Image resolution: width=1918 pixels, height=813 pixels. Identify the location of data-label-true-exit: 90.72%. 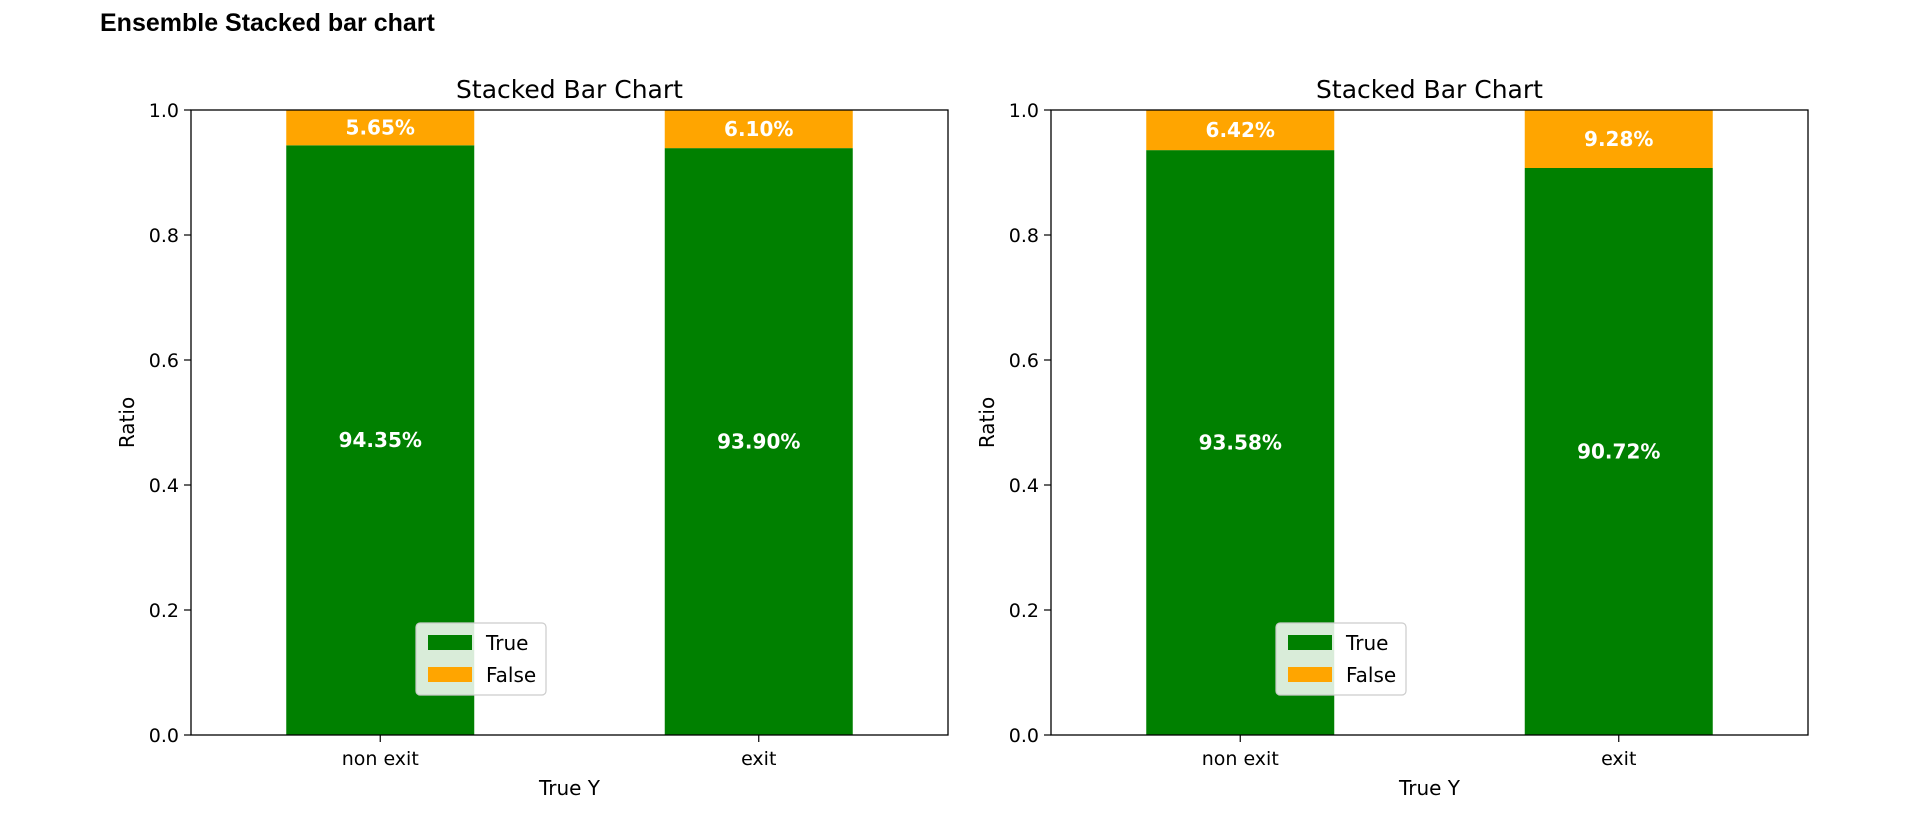
(1618, 452).